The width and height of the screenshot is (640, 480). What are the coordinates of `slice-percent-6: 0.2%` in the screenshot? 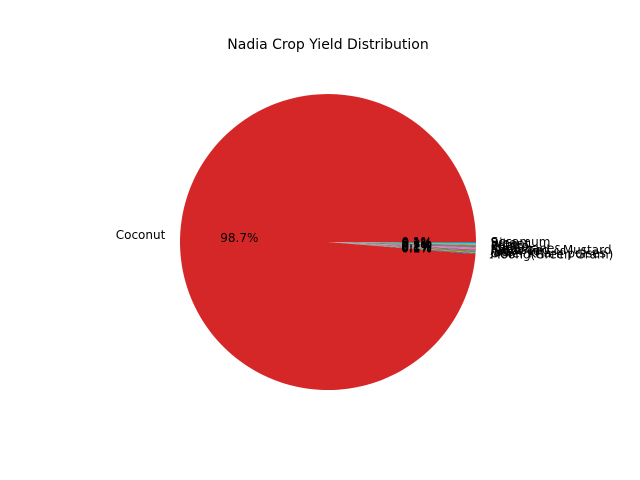 It's located at (416, 245).